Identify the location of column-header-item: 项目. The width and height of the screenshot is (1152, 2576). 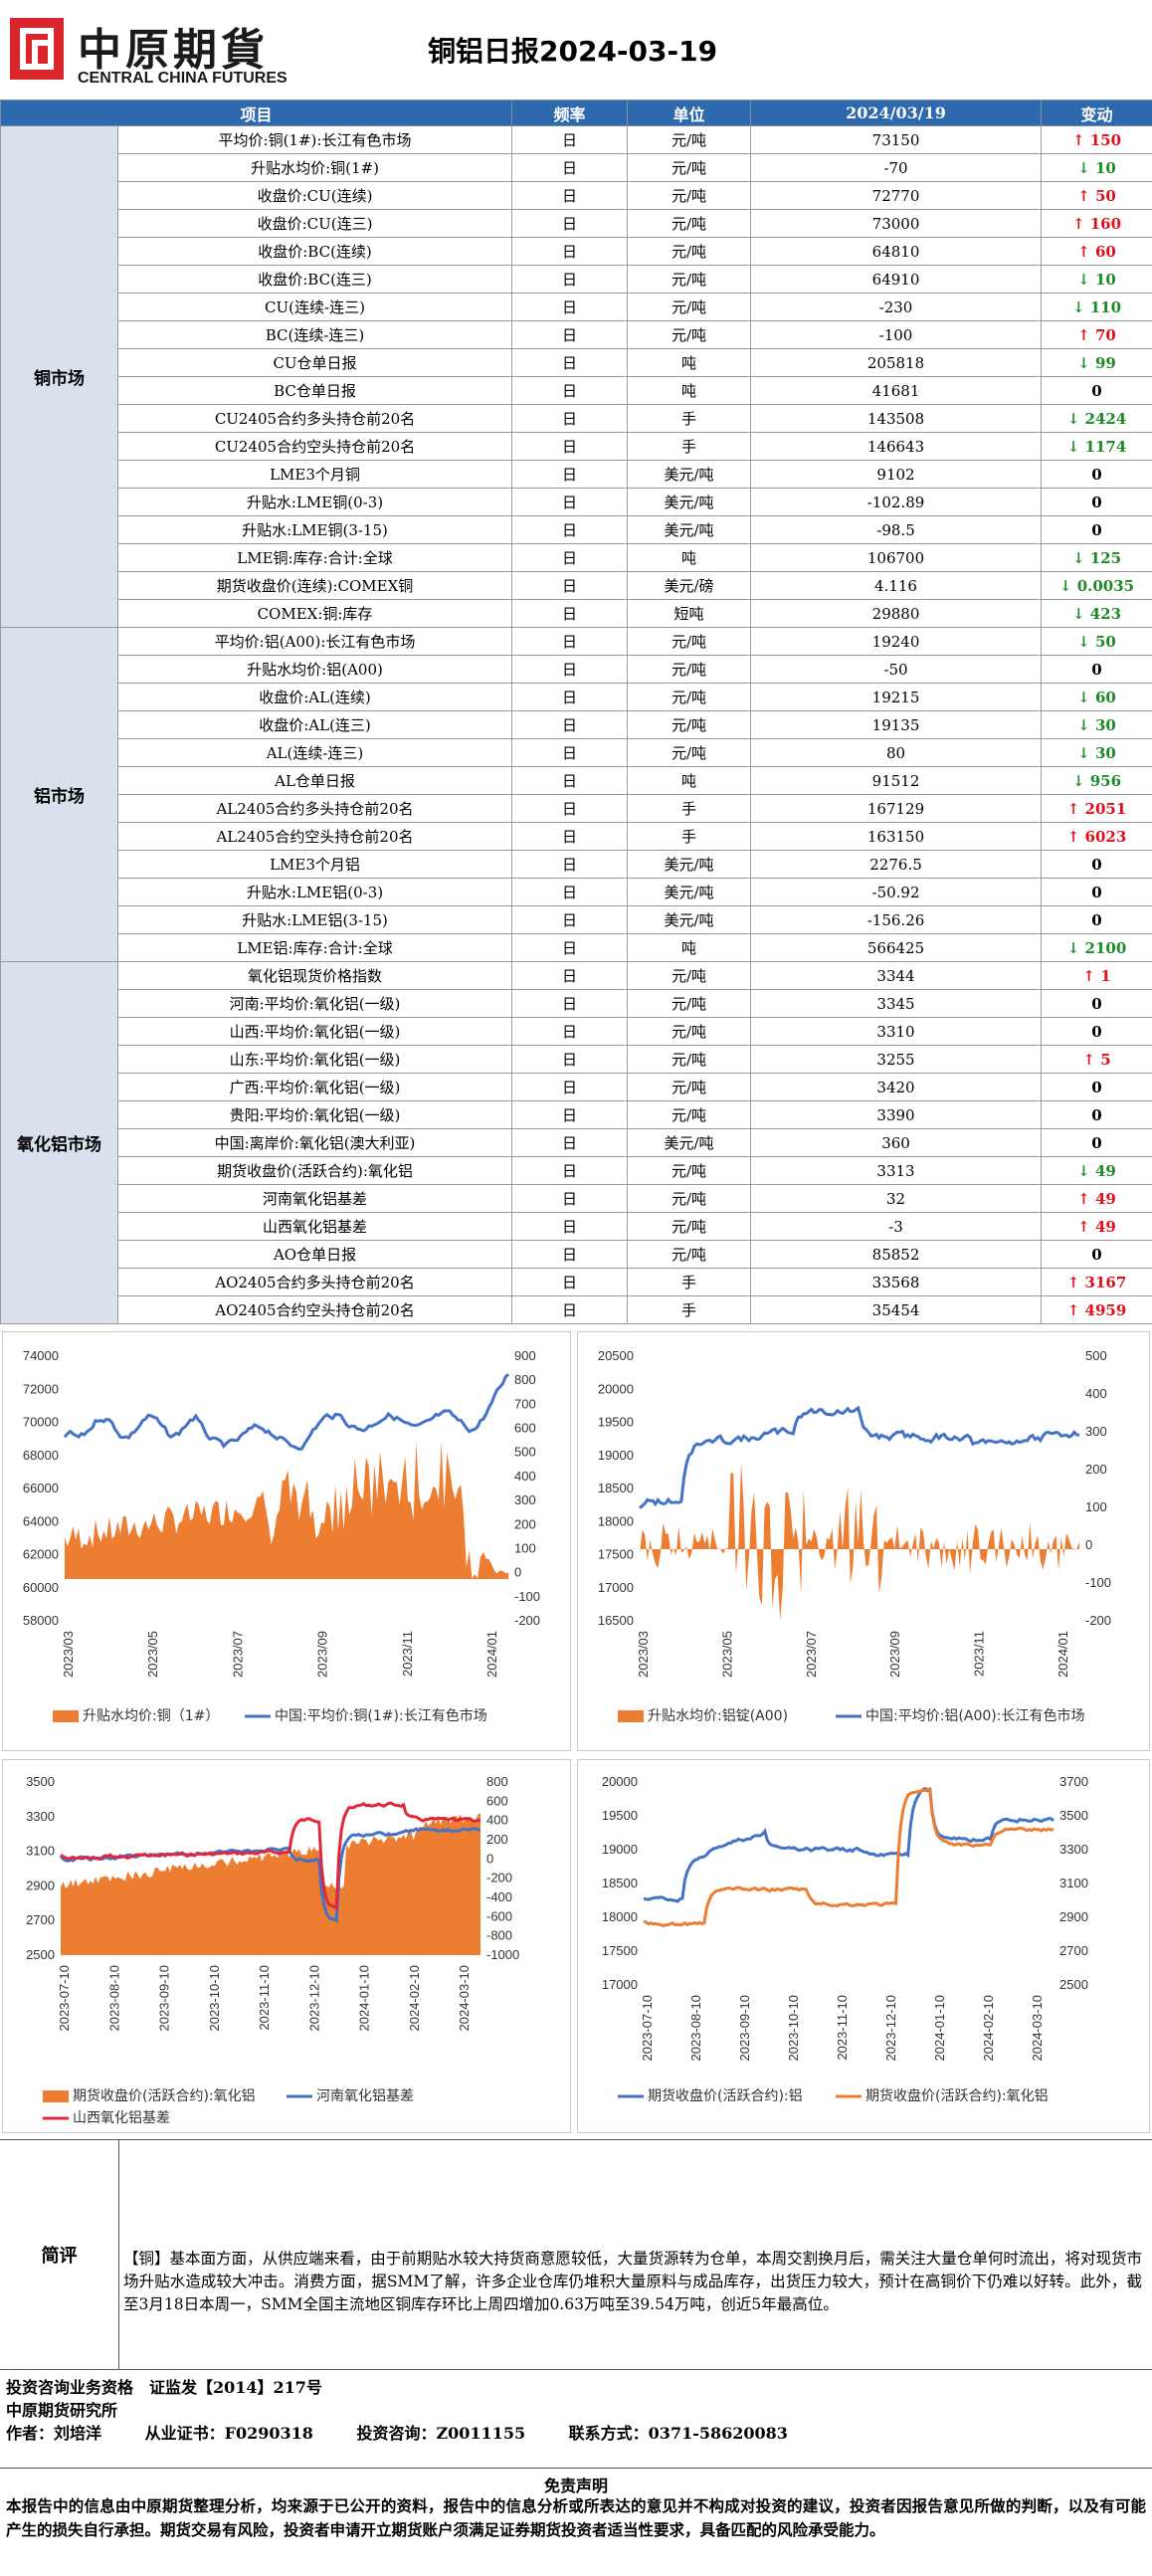
(256, 112).